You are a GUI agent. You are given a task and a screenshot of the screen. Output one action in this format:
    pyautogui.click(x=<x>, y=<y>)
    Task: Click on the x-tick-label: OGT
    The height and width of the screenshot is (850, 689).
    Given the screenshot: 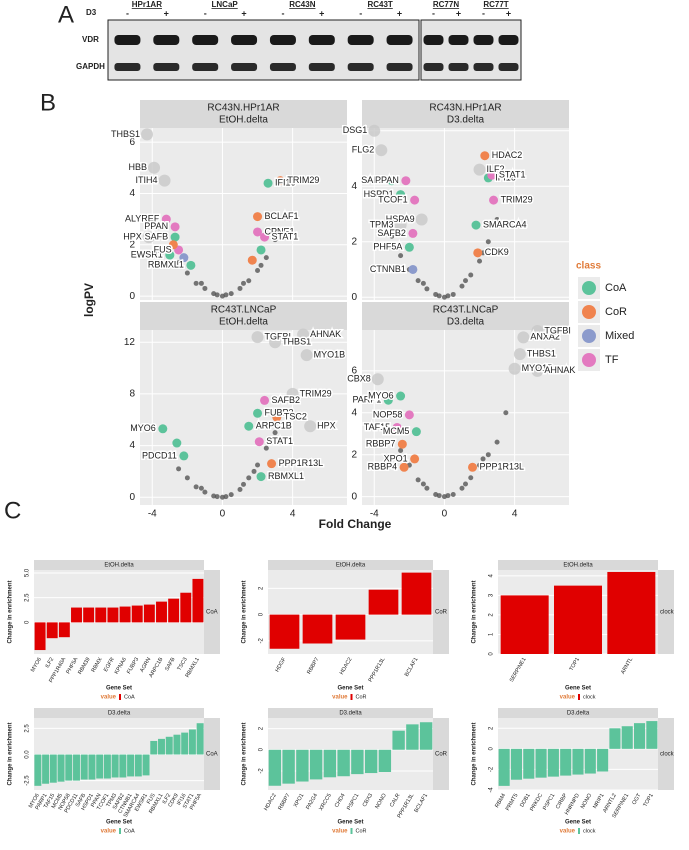 What is the action you would take?
    pyautogui.click(x=636, y=799)
    